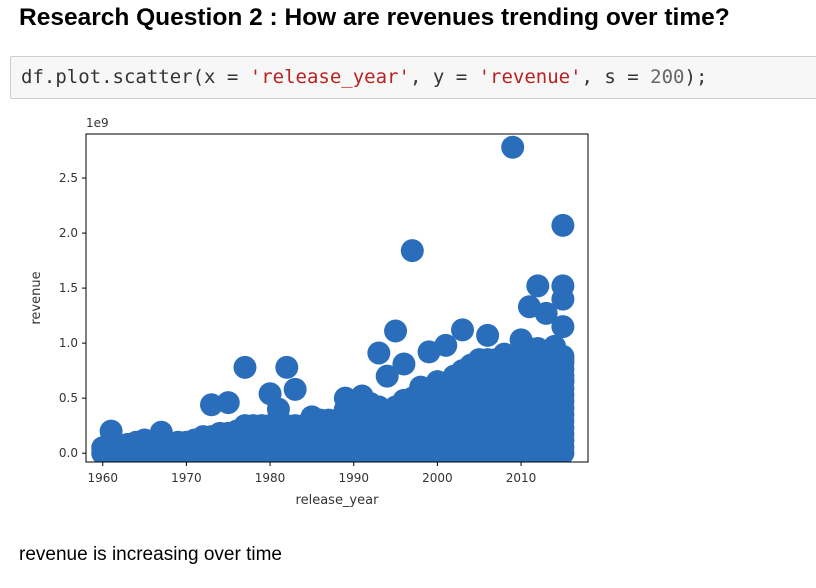  What do you see at coordinates (72, 315) in the screenshot?
I see `y-axis: 0.0 0.5 1.0 1.5 2.0 2.5` at bounding box center [72, 315].